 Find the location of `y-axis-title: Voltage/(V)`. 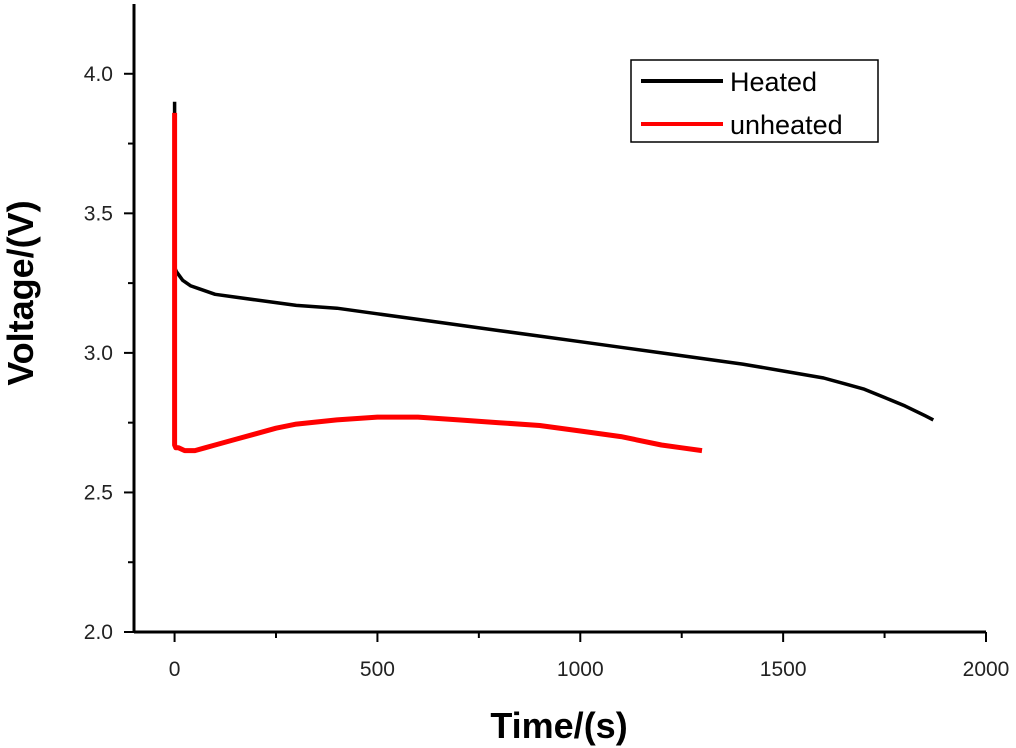

y-axis-title: Voltage/(V) is located at coordinates (20, 292).